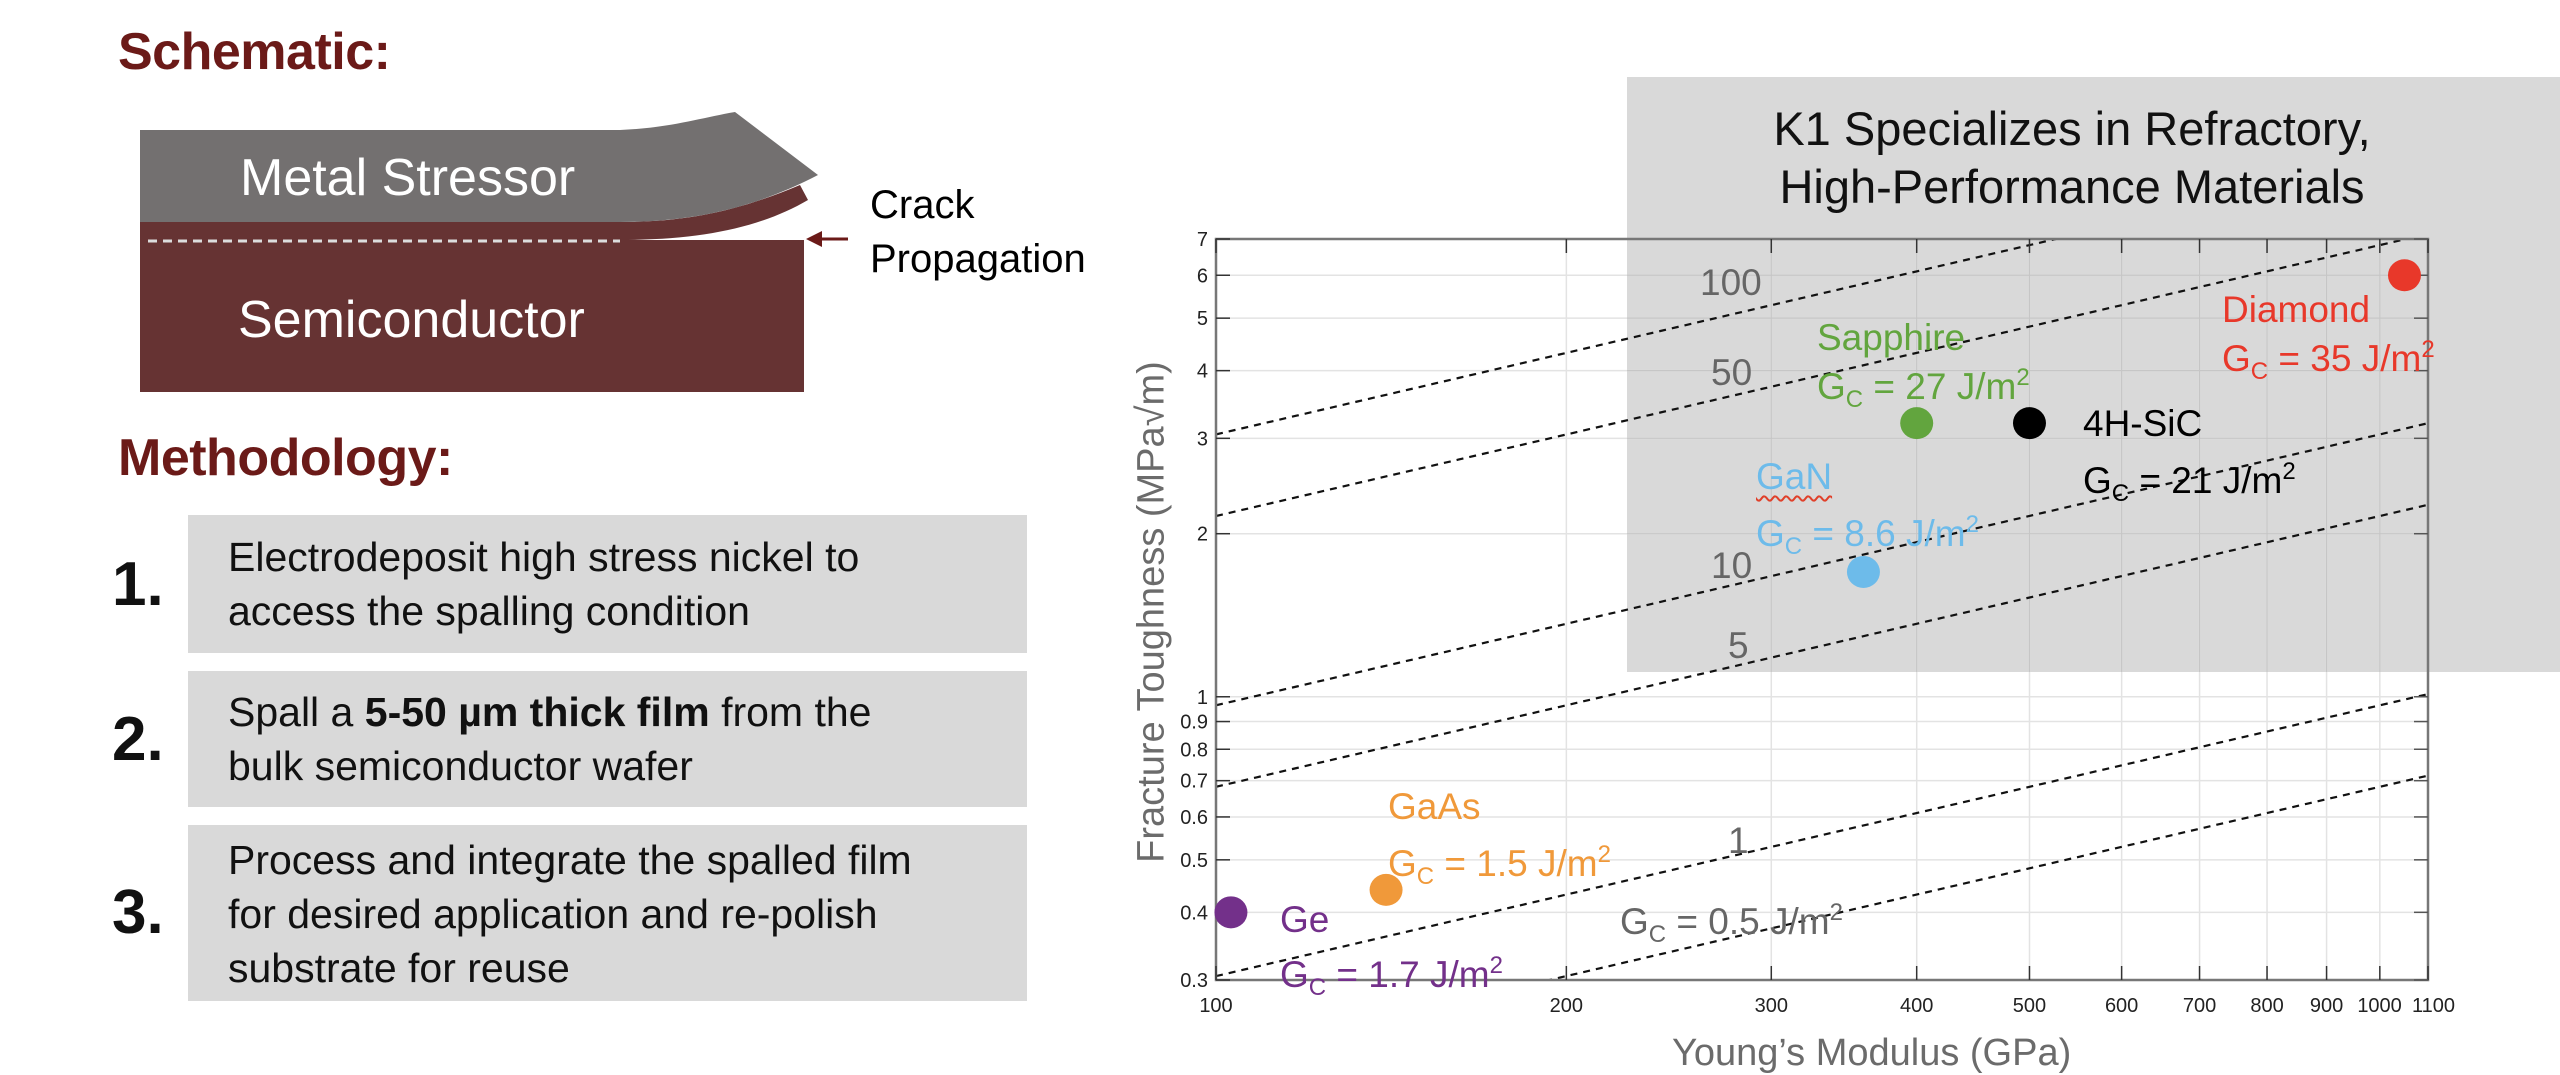  What do you see at coordinates (1194, 981) in the screenshot?
I see `y-tick-label: 0.3` at bounding box center [1194, 981].